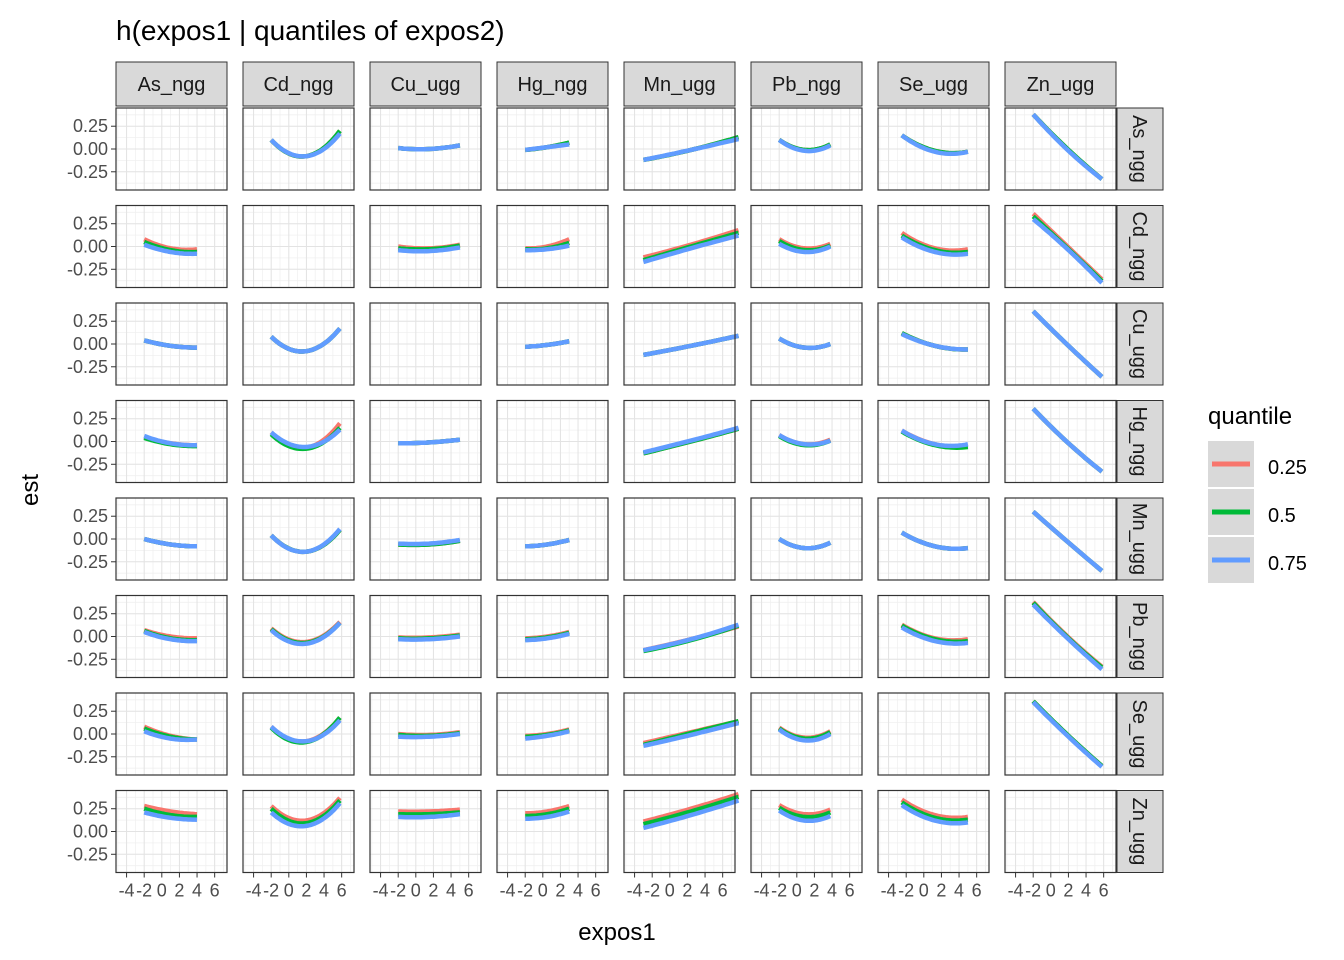 Image resolution: width=1344 pixels, height=960 pixels. What do you see at coordinates (1139, 734) in the screenshot?
I see `row-strip-label: Se_ugg` at bounding box center [1139, 734].